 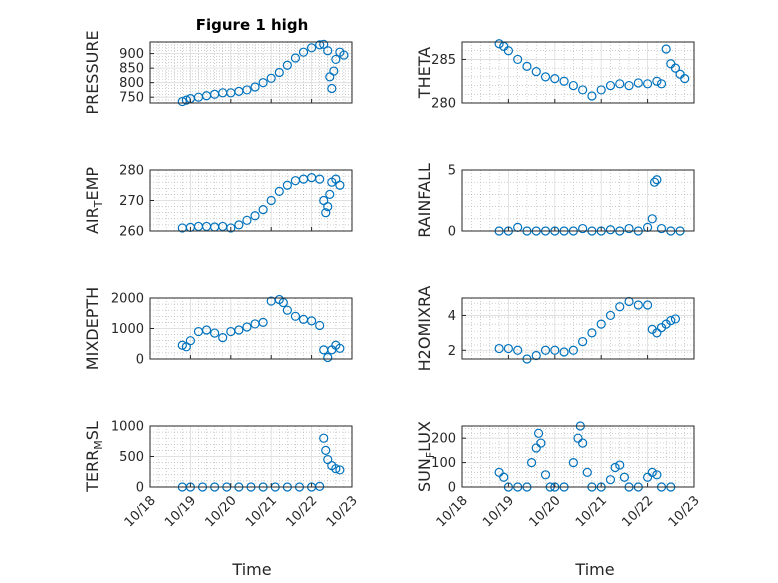 I want to click on x-tick-label: 10/20, so click(x=545, y=511).